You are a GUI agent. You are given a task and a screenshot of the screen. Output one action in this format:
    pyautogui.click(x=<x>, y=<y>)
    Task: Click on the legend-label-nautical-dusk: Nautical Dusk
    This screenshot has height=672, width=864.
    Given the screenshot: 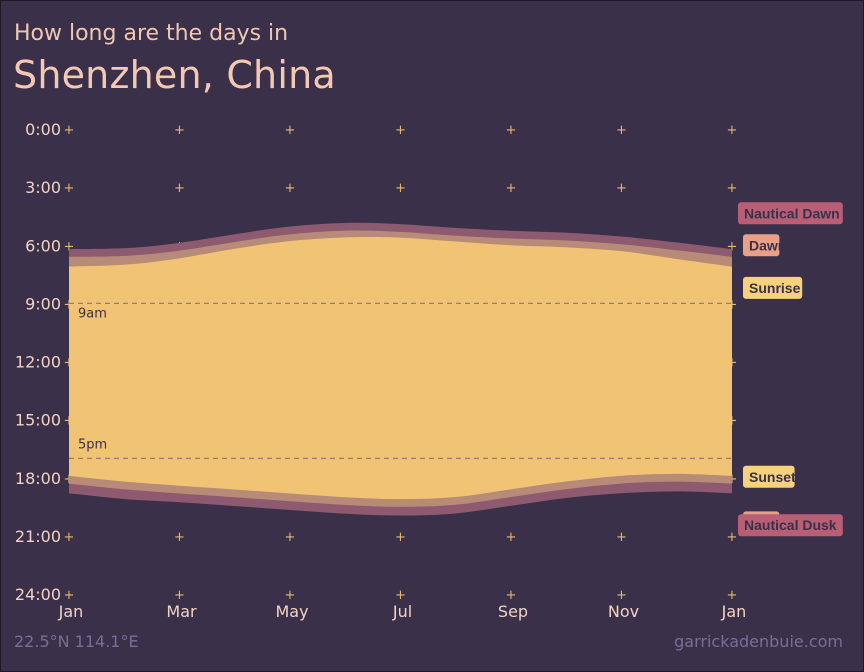 What is the action you would take?
    pyautogui.click(x=790, y=525)
    